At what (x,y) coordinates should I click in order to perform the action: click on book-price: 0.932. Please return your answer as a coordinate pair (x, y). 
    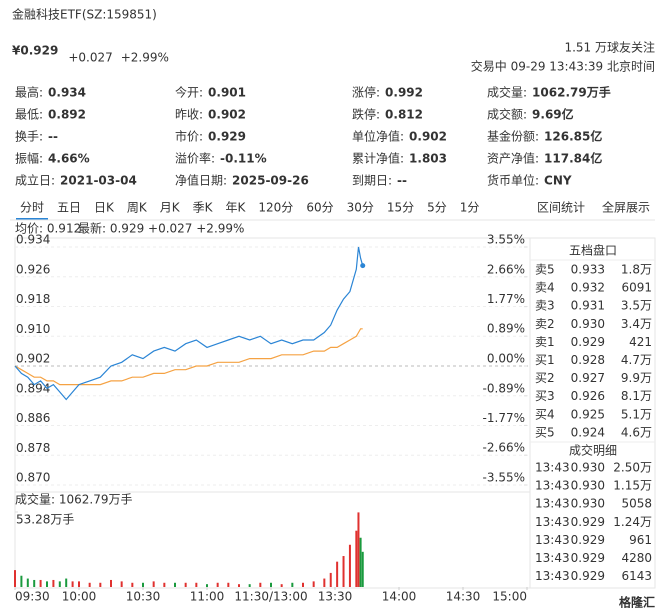
    Looking at the image, I should click on (588, 288).